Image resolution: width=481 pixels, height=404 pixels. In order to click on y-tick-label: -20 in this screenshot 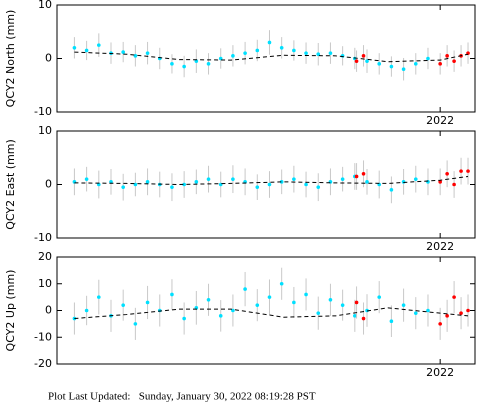, I will do `click(43, 363)`.